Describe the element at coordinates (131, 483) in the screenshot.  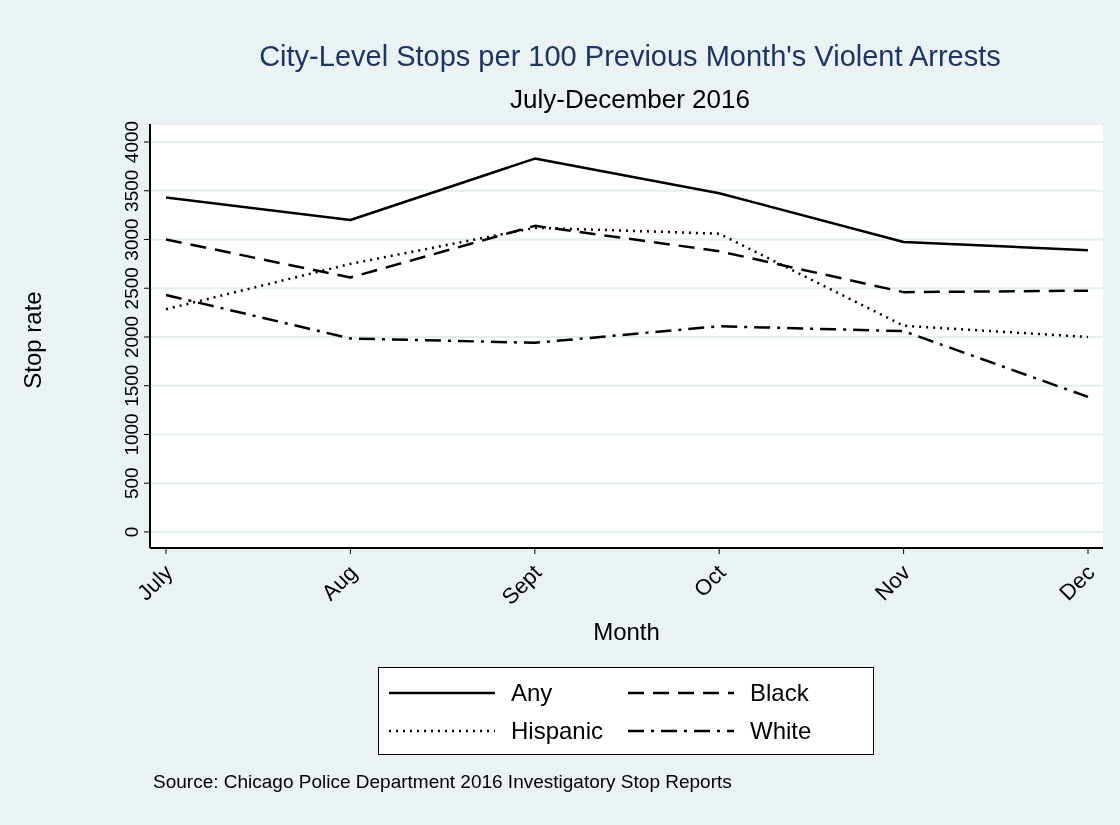
I see `y-tick-label: 500` at that location.